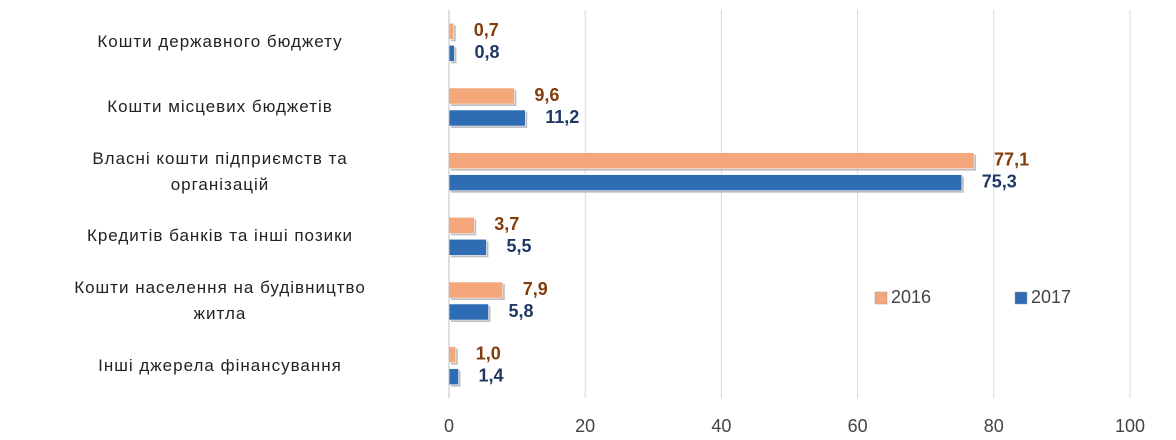 The image size is (1176, 440). I want to click on data-label: 5,8, so click(520, 311).